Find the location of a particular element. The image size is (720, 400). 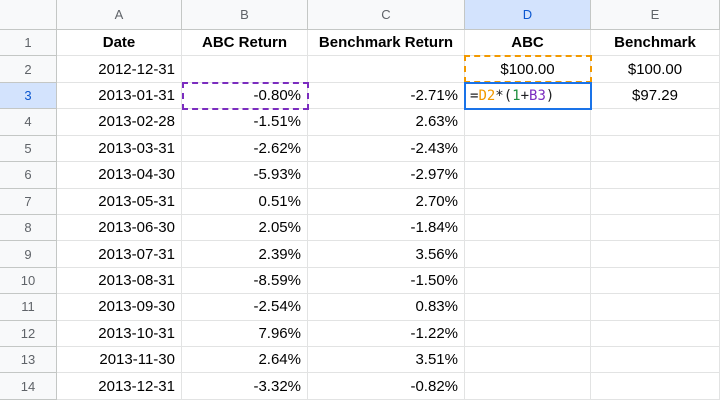

cell-d14 is located at coordinates (528, 386).